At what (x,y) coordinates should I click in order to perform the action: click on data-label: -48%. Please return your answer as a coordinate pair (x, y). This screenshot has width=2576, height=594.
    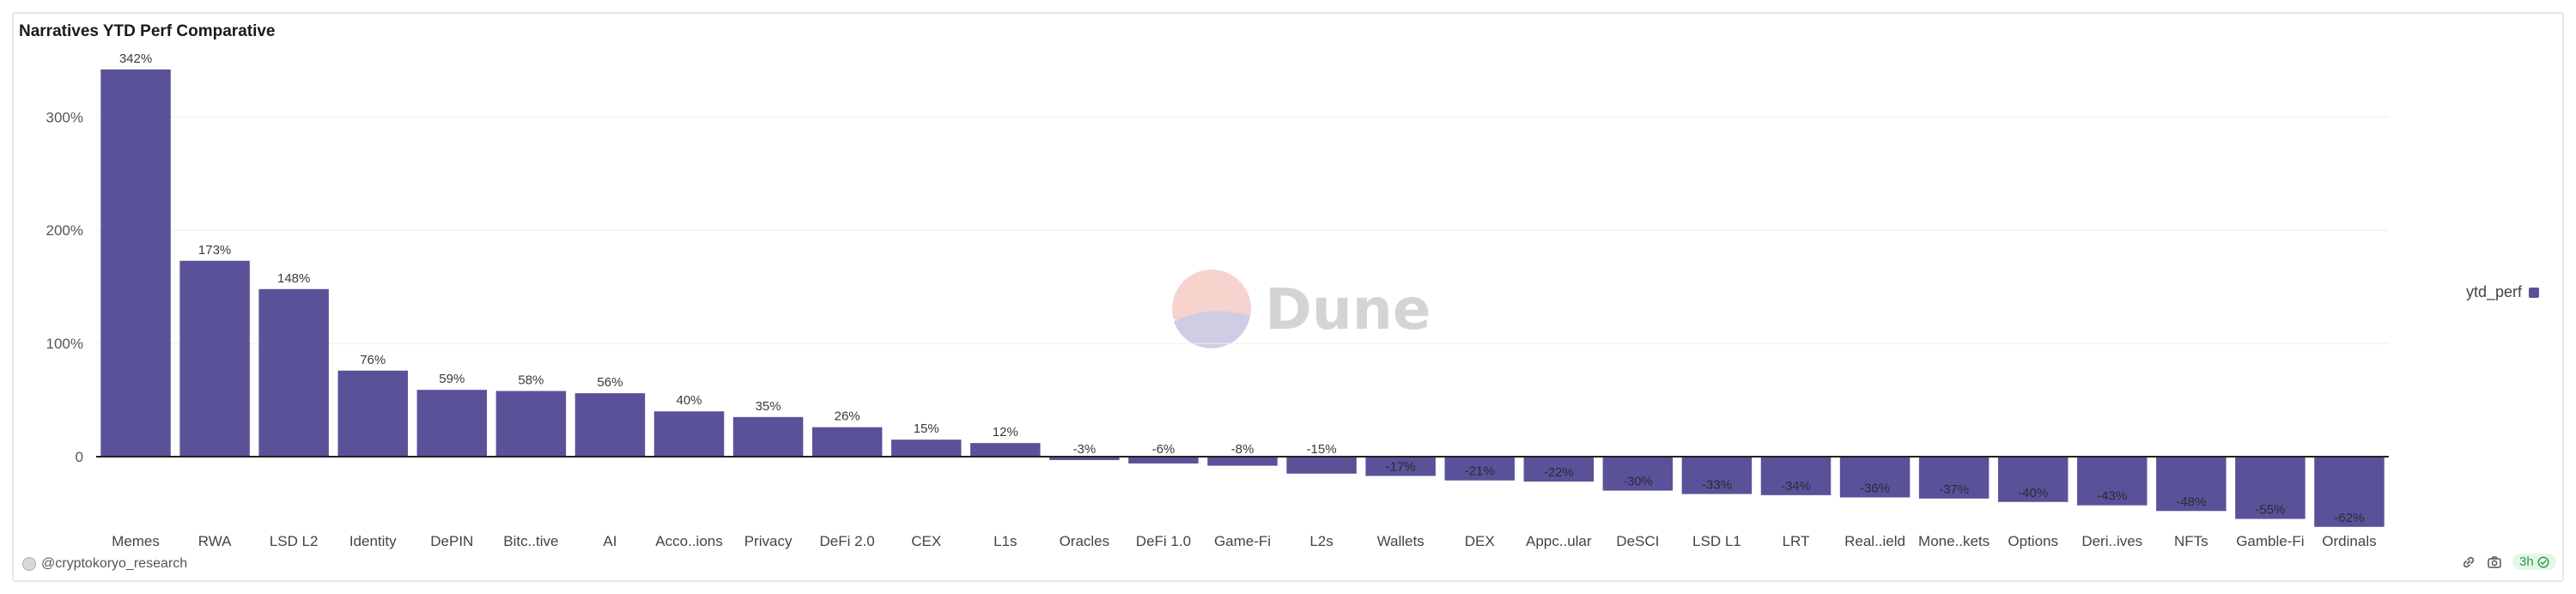
    Looking at the image, I should click on (2191, 502).